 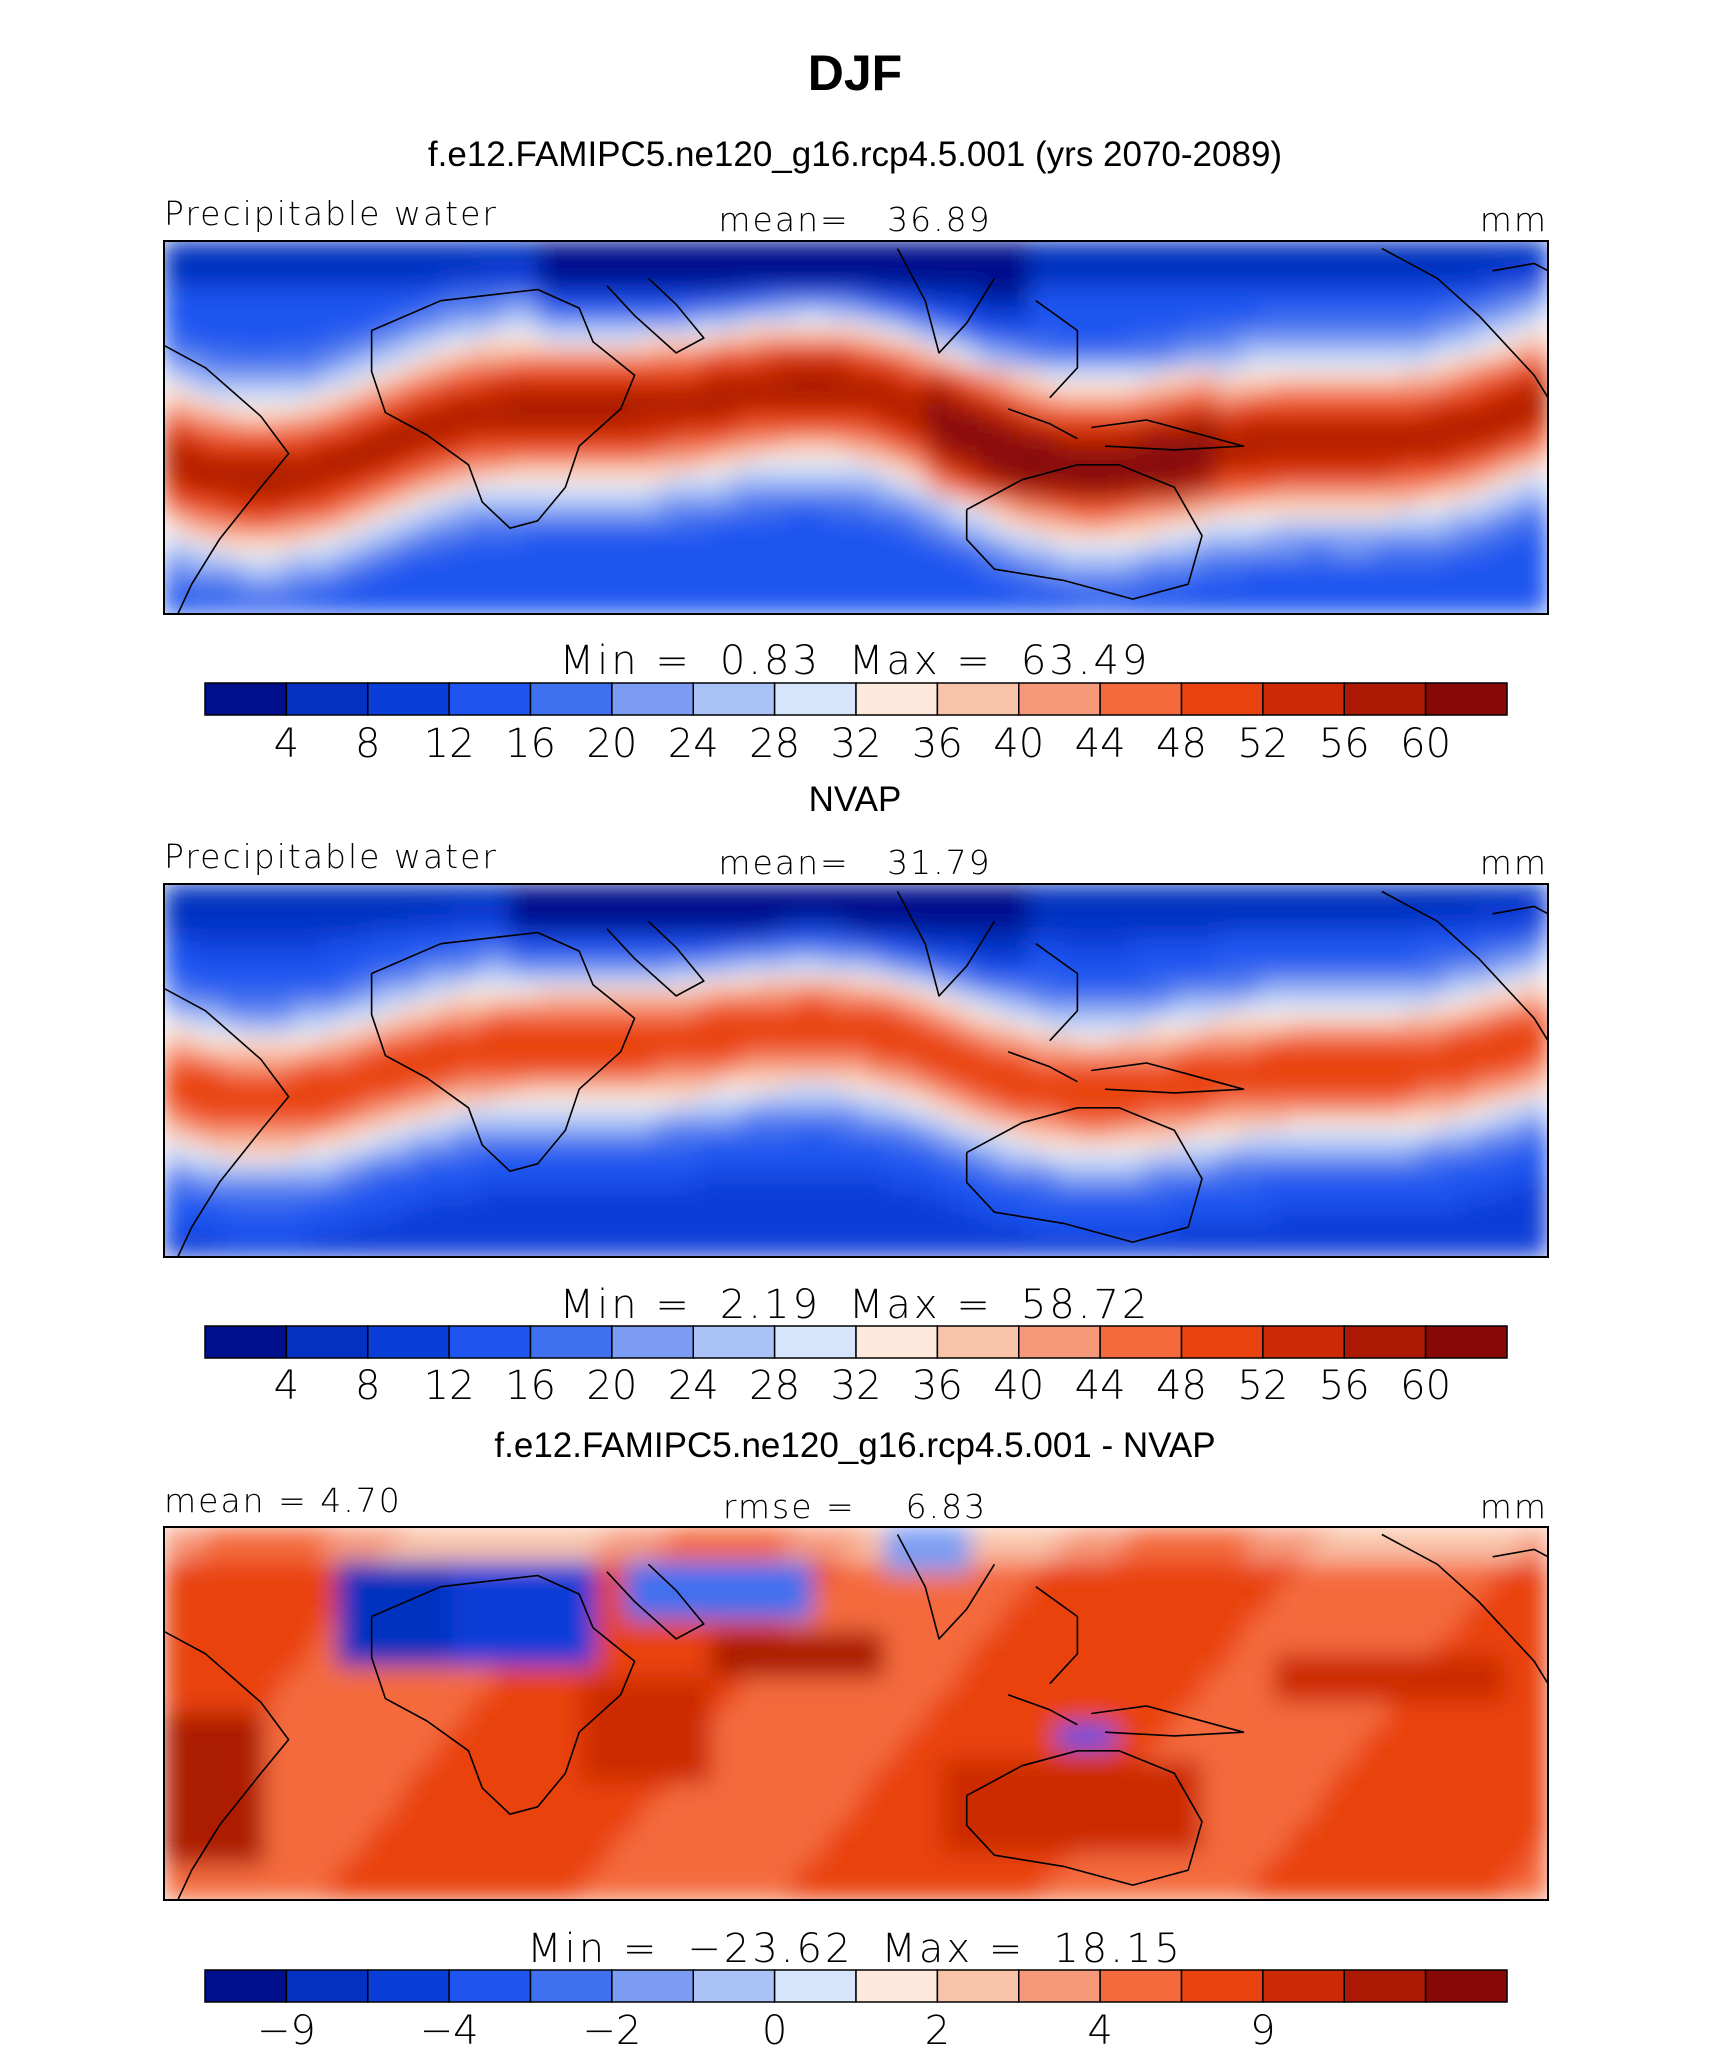 I want to click on colorbar-tick-label: 20, so click(x=611, y=744).